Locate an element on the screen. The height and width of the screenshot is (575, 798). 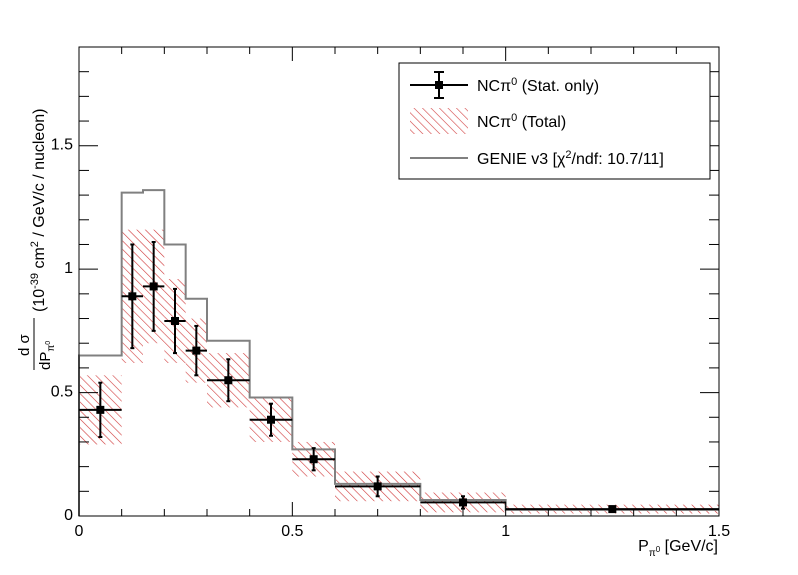
y-tick-label: 1.5 is located at coordinates (62, 145).